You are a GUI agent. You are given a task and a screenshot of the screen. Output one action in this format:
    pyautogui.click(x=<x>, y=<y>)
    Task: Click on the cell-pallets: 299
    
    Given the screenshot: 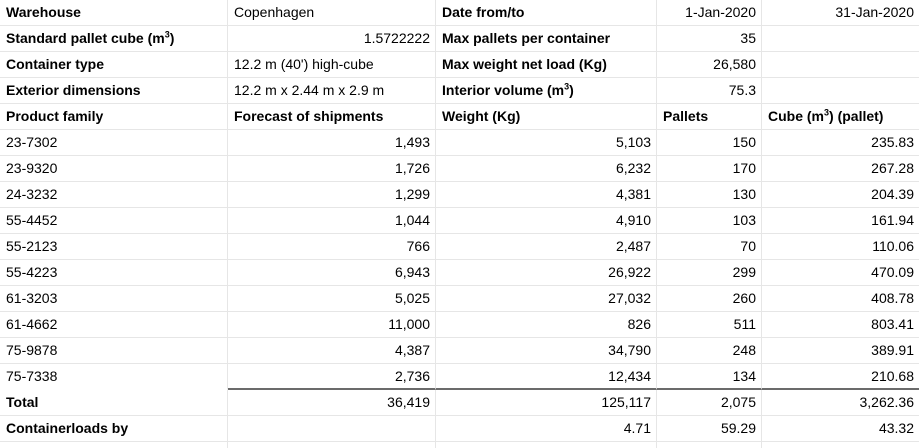 What is the action you would take?
    pyautogui.click(x=709, y=273)
    